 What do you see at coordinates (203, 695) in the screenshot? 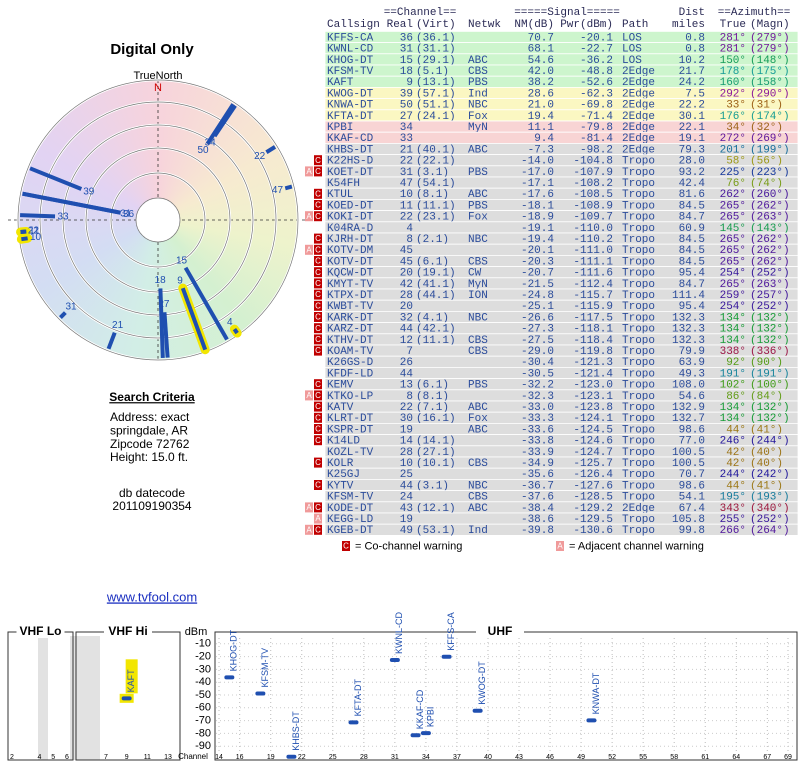
I see `y-tick-label: -50` at bounding box center [203, 695].